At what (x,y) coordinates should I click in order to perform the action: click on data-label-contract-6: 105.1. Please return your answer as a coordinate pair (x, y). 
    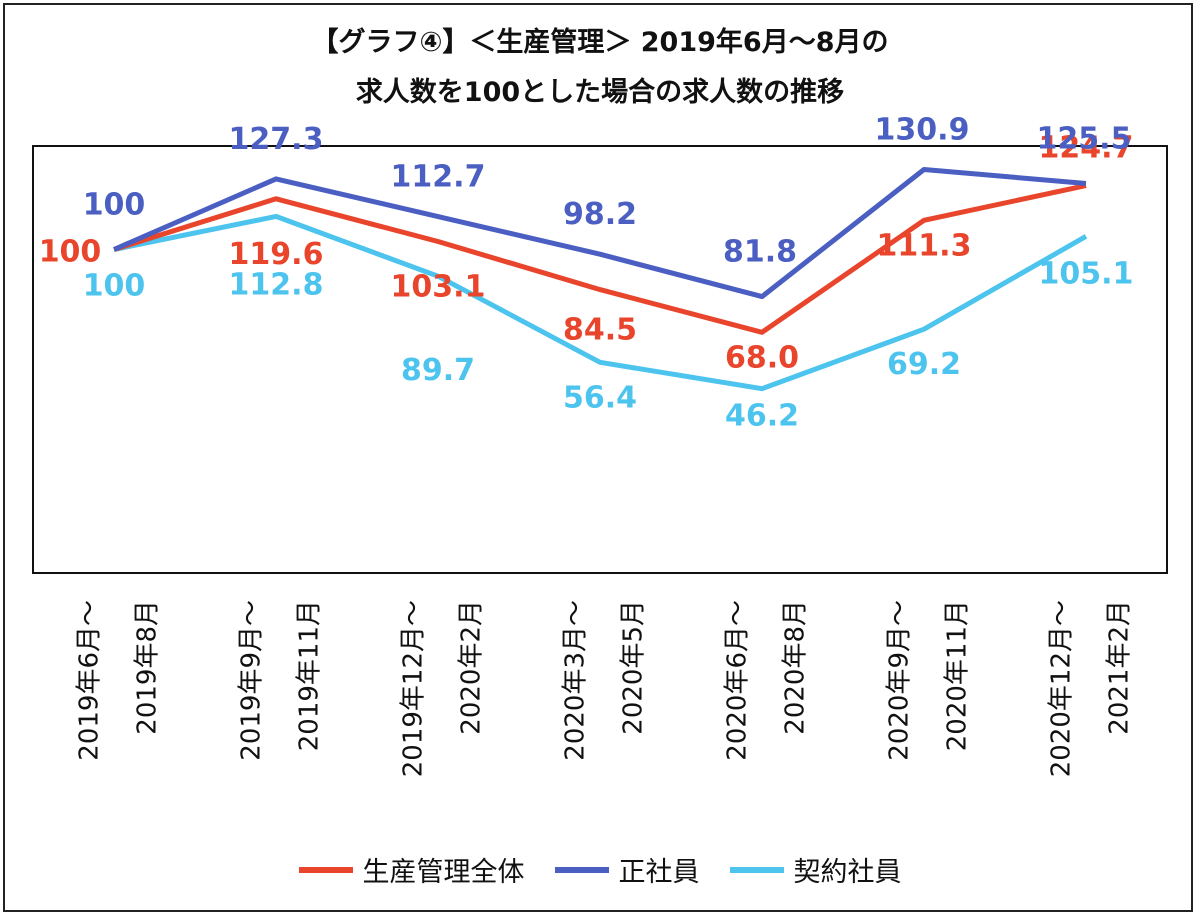
    Looking at the image, I should click on (1086, 273).